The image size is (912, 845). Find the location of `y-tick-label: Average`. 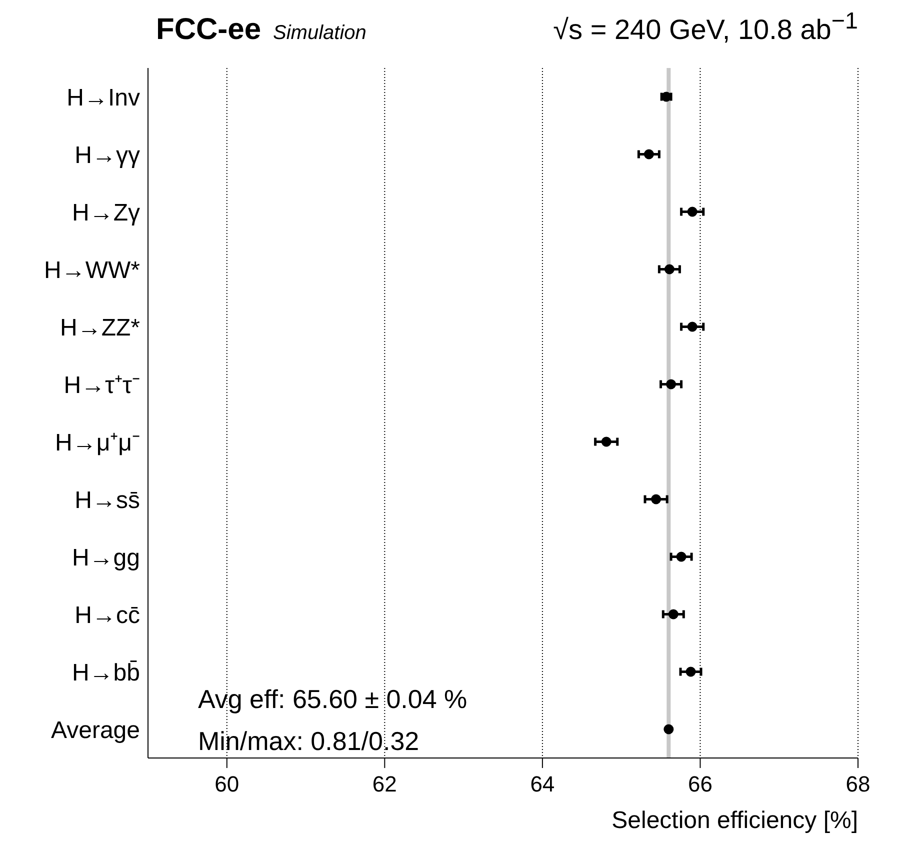

y-tick-label: Average is located at coordinates (95, 730).